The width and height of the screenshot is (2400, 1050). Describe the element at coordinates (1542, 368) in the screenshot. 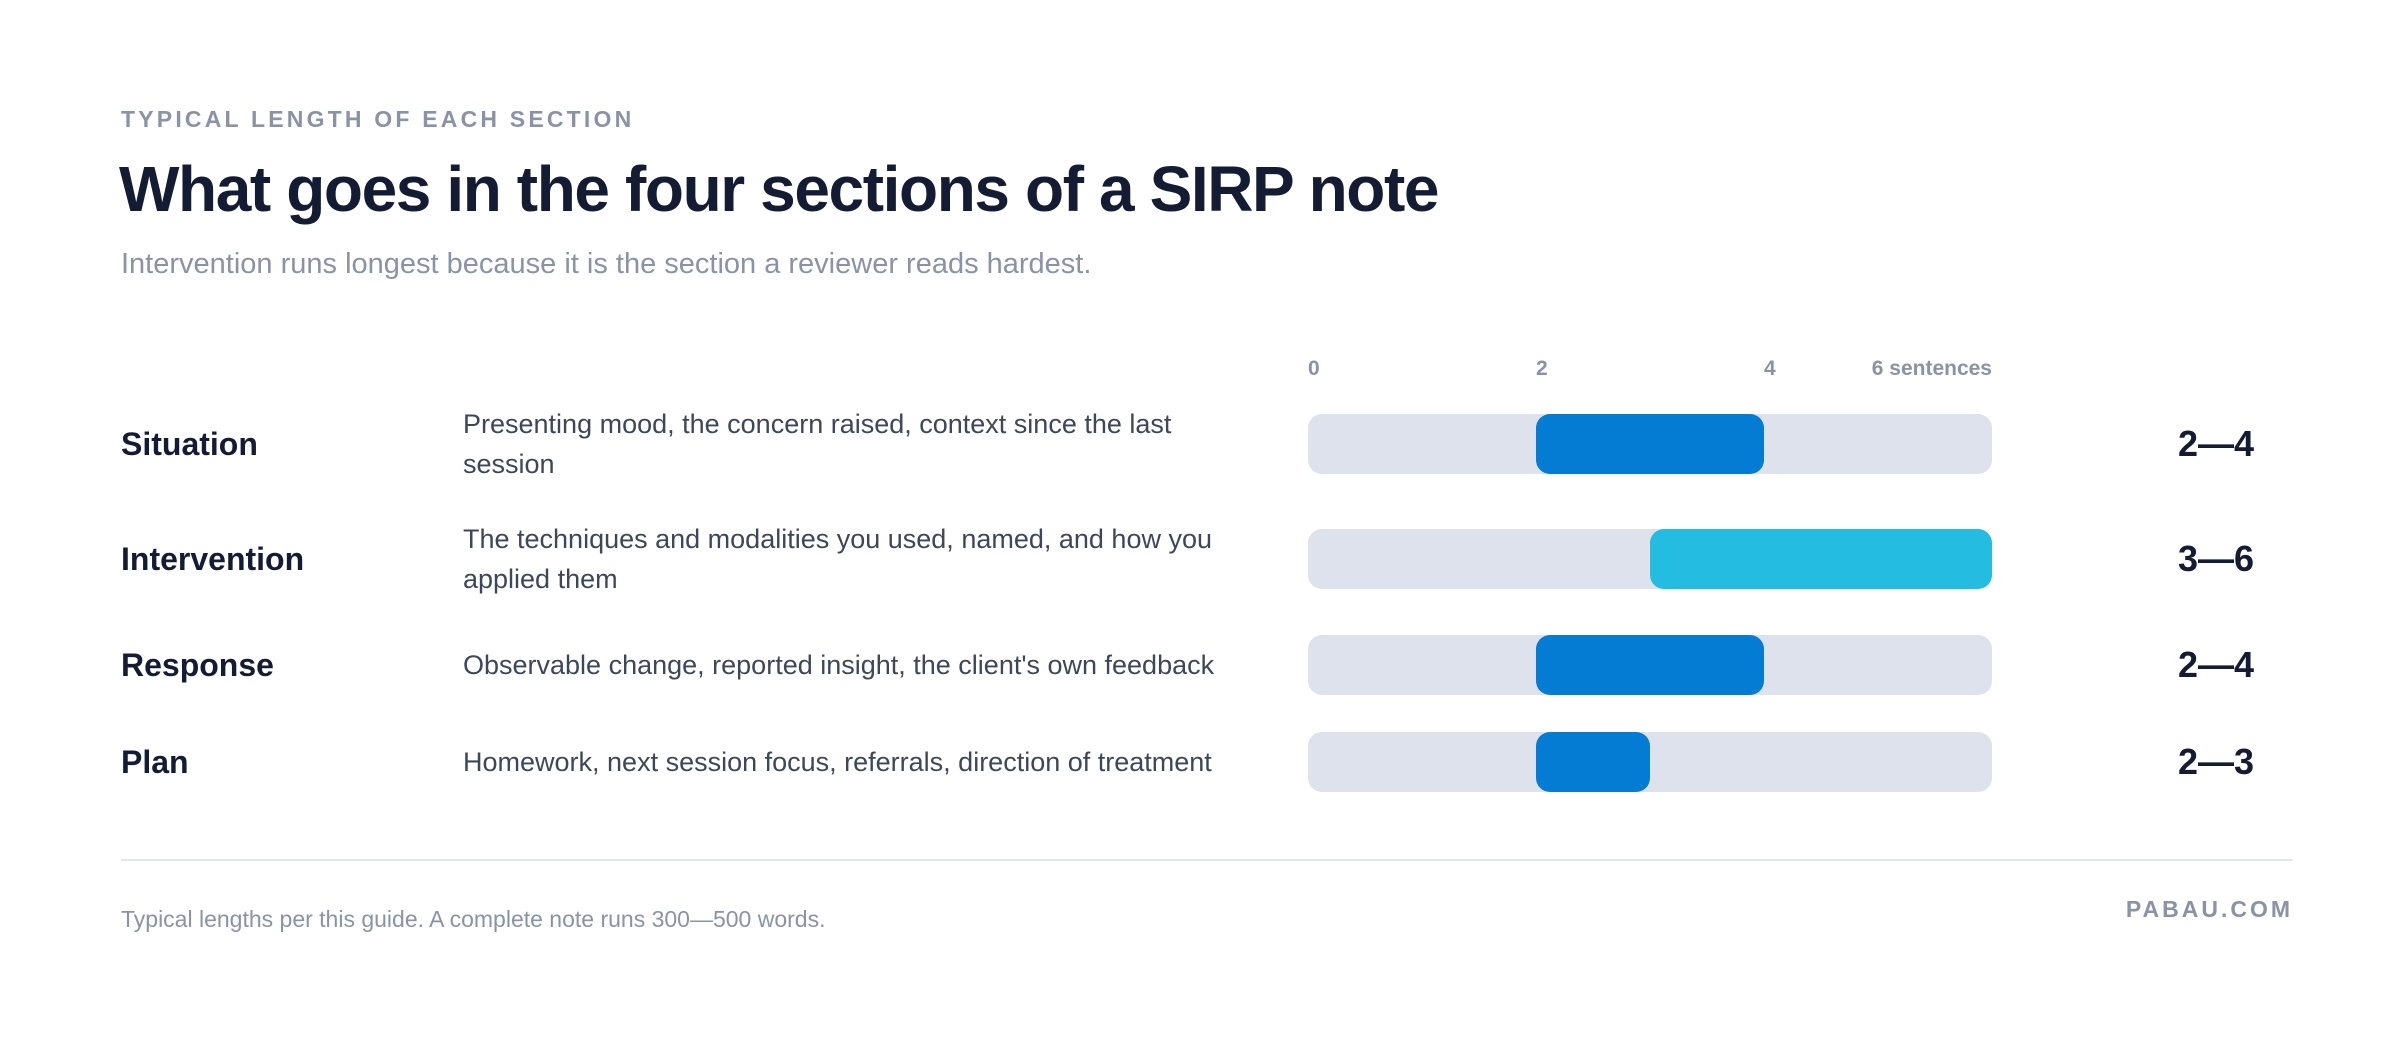

I see `axis-tick-label: 2` at that location.